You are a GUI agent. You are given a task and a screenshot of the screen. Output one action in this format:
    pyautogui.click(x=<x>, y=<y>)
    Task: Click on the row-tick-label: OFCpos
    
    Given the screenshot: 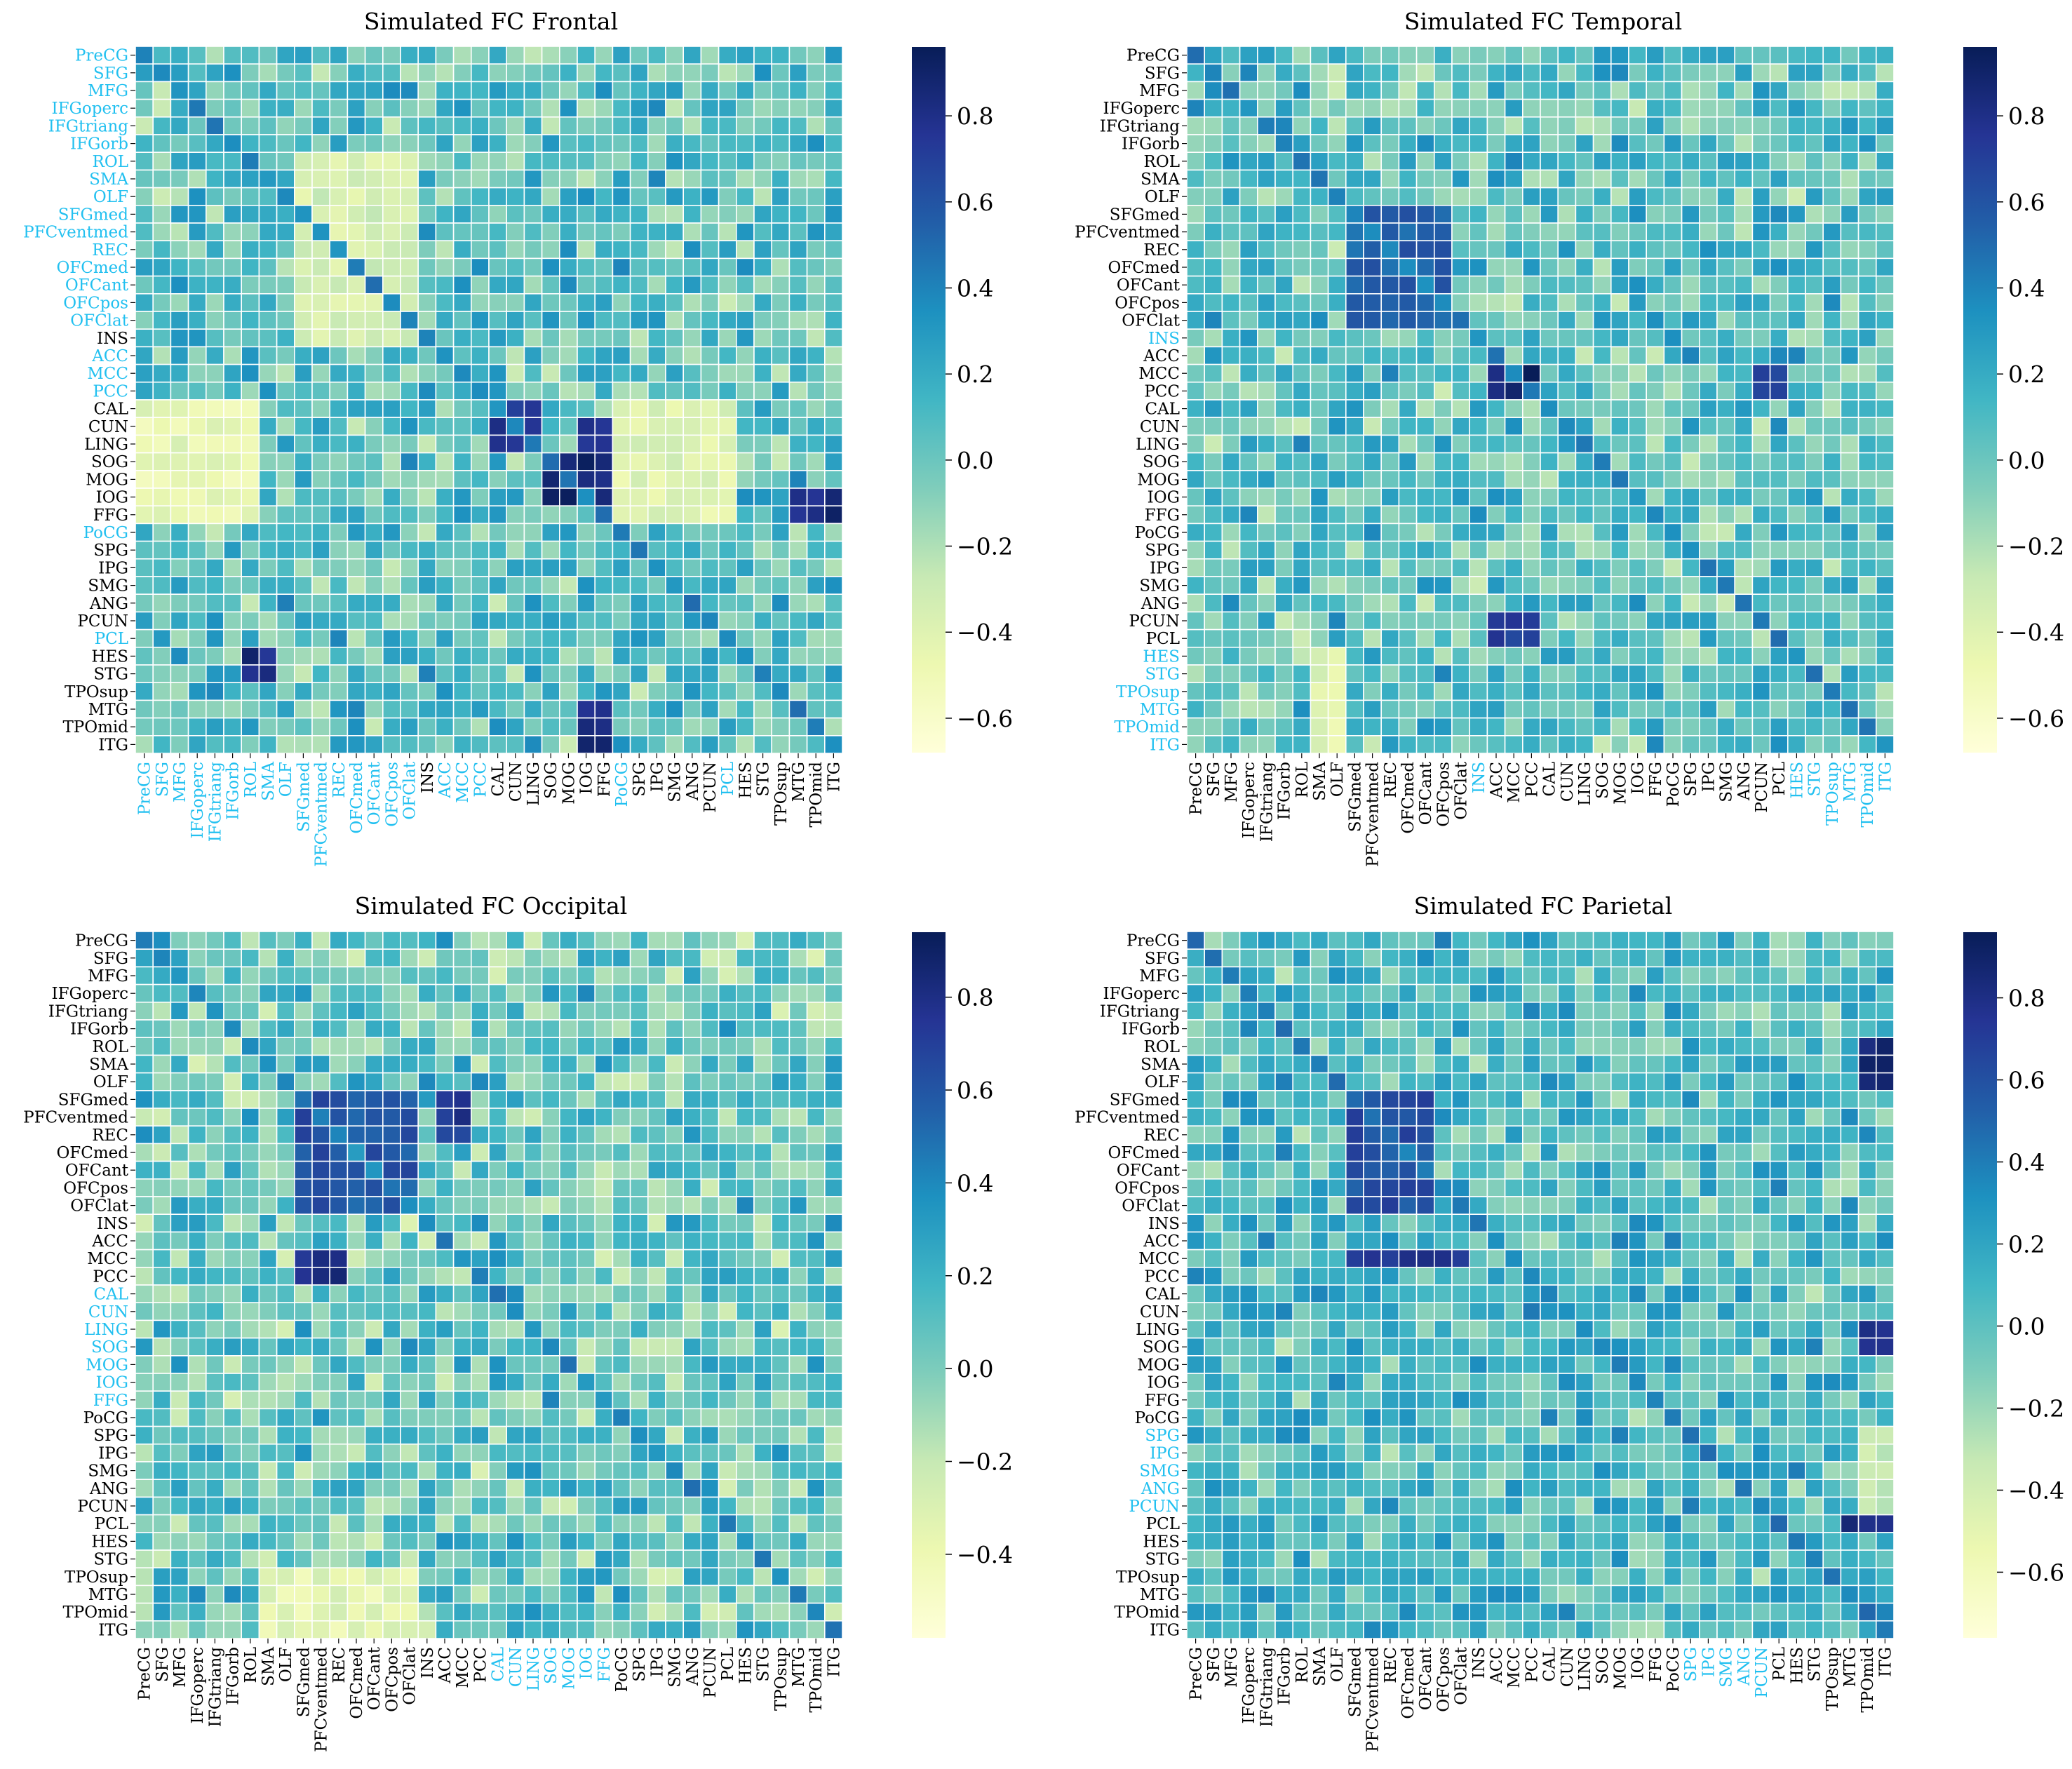 What is the action you would take?
    pyautogui.click(x=1147, y=303)
    